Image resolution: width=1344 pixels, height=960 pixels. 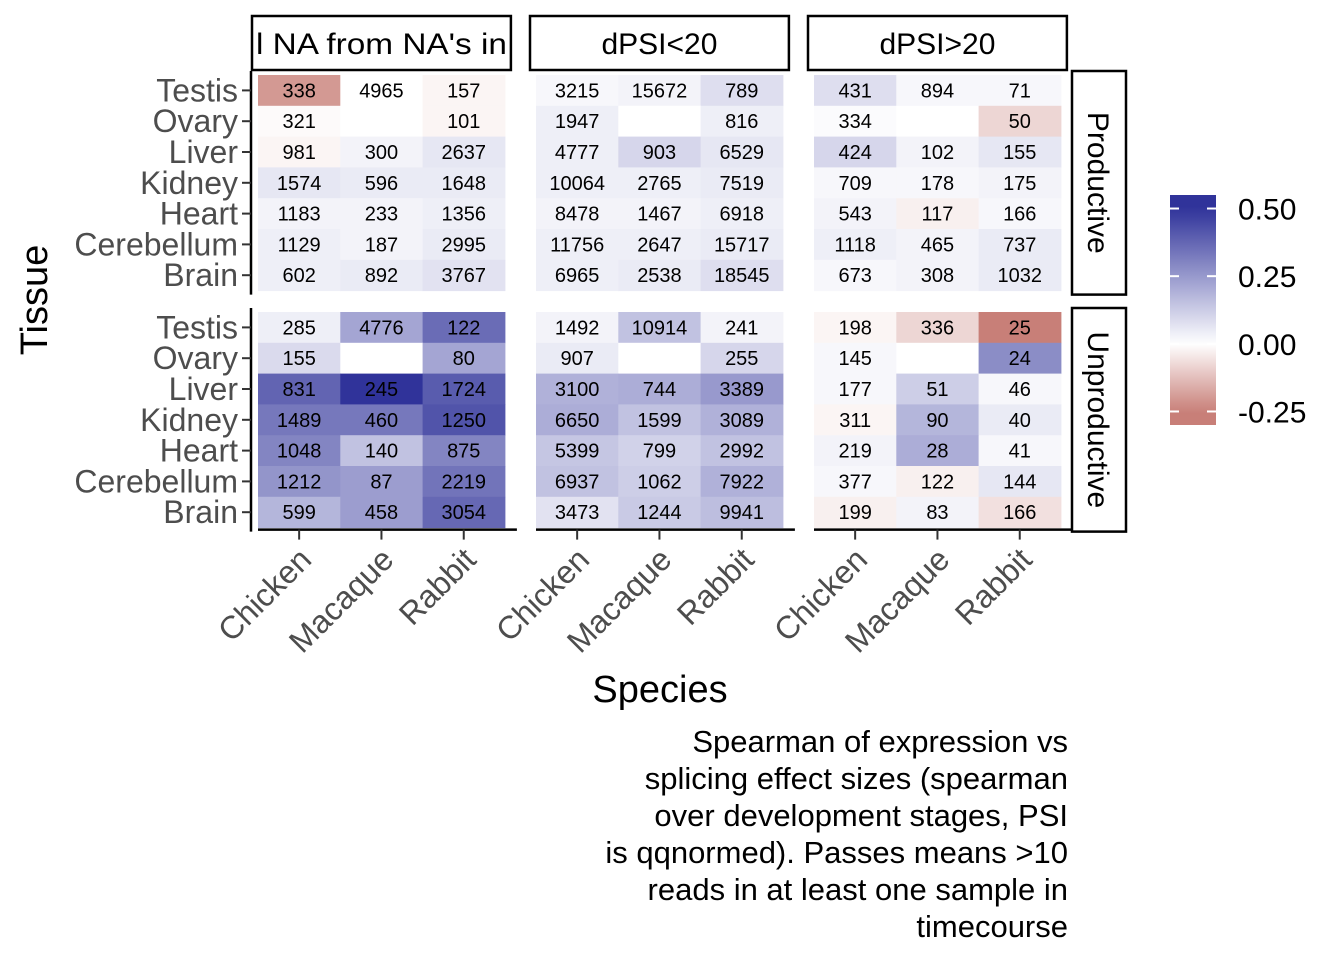 I want to click on cell-label: 789, so click(x=741, y=91).